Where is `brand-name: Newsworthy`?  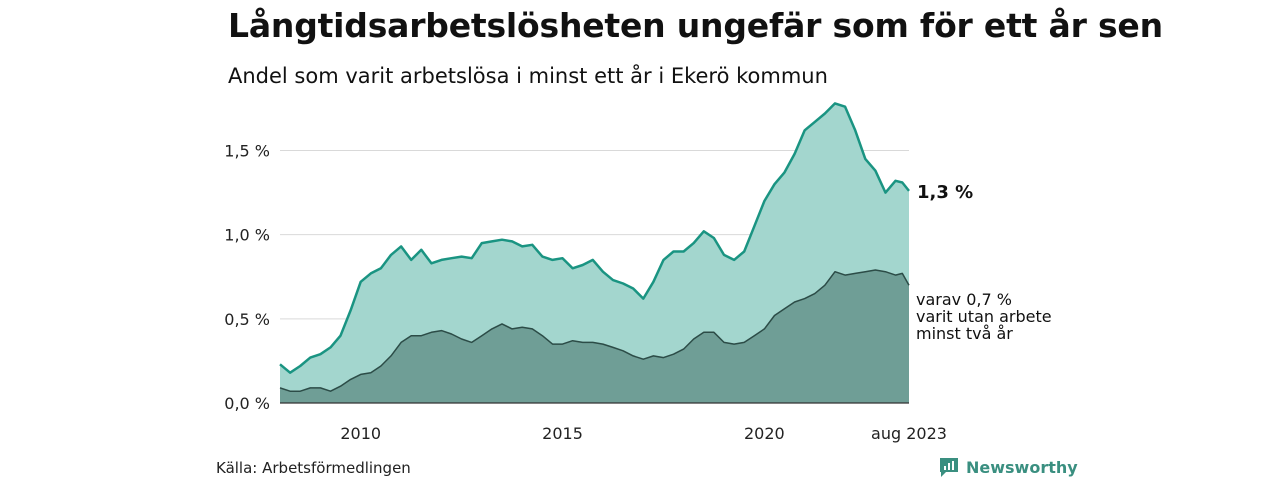 brand-name: Newsworthy is located at coordinates (1022, 467).